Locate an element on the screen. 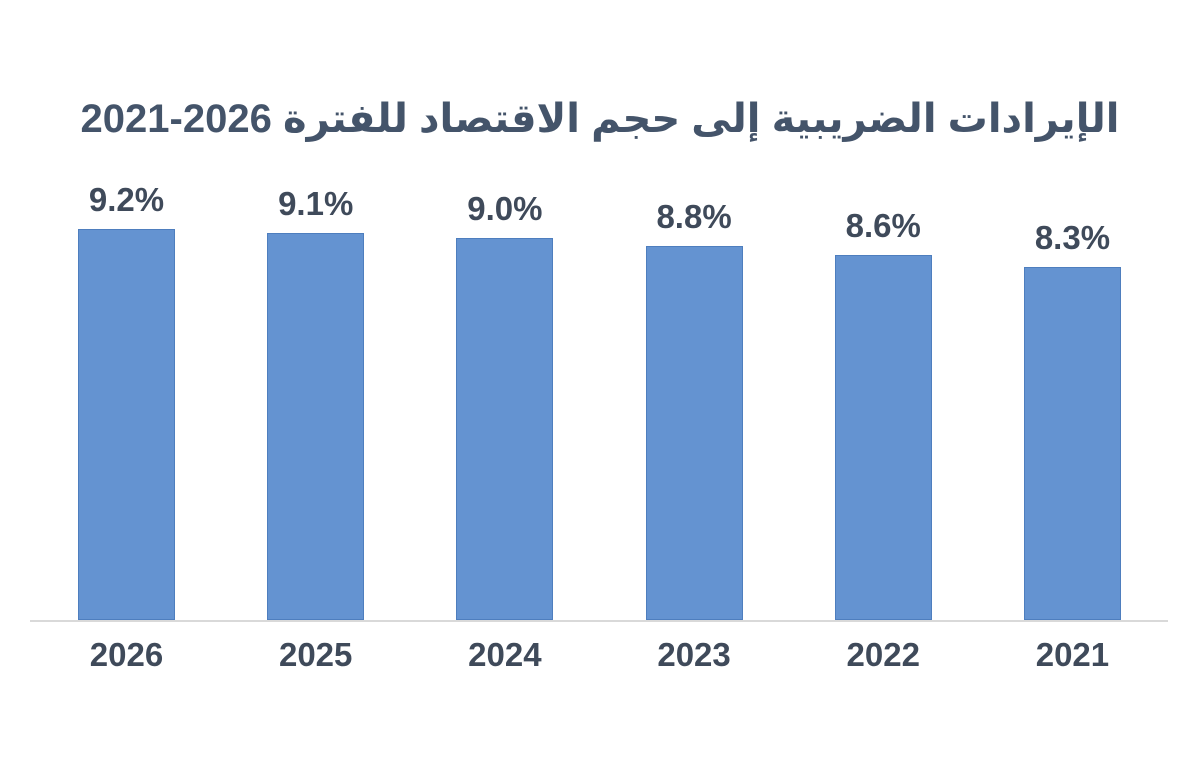 The width and height of the screenshot is (1200, 765). bar-group: 8.3% is located at coordinates (1072, 419).